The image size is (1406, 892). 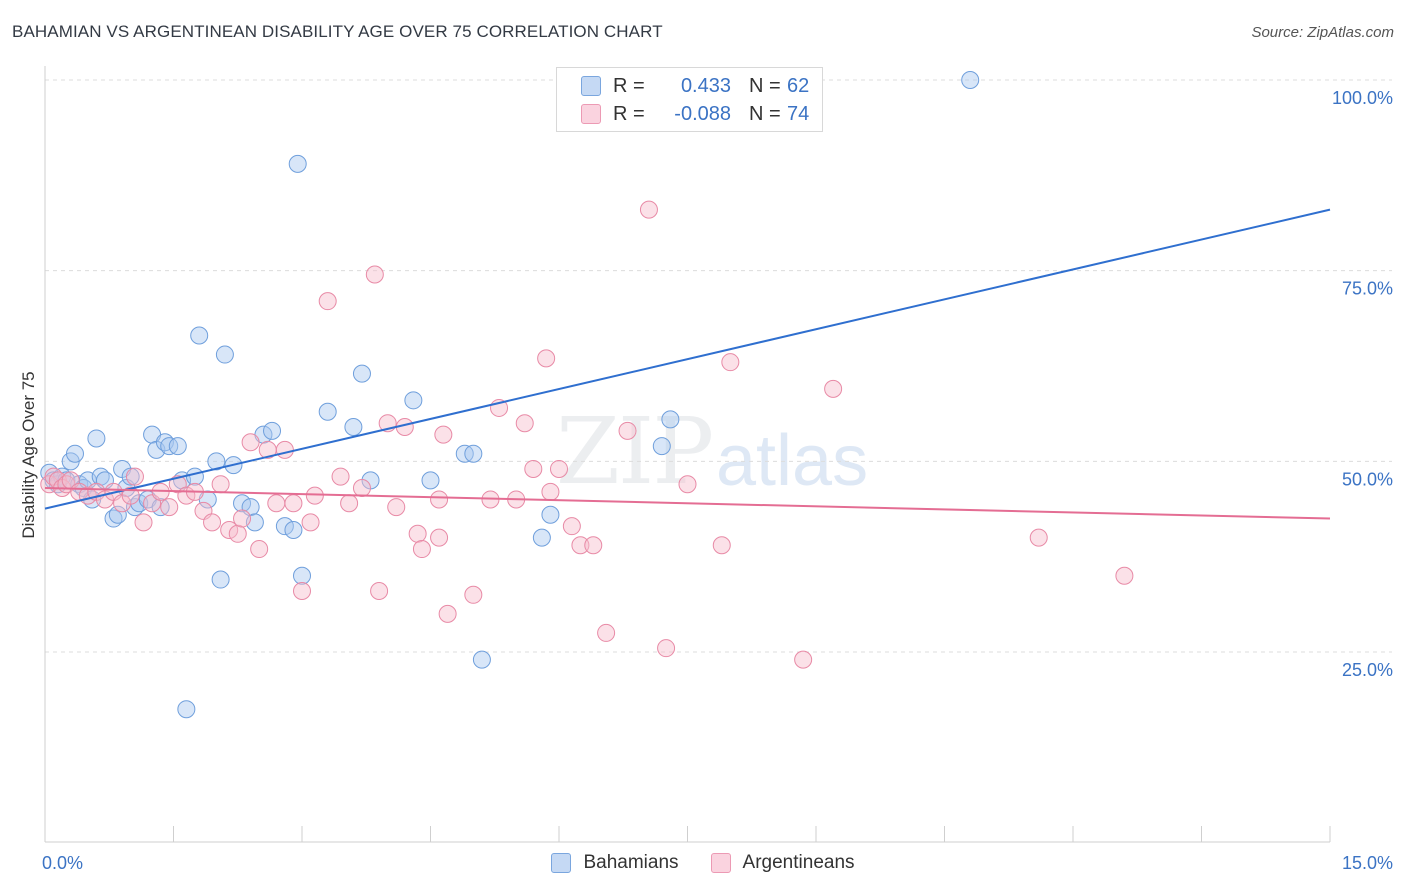 I want to click on y-axis-label: Disability Age Over 75, so click(x=28, y=454).